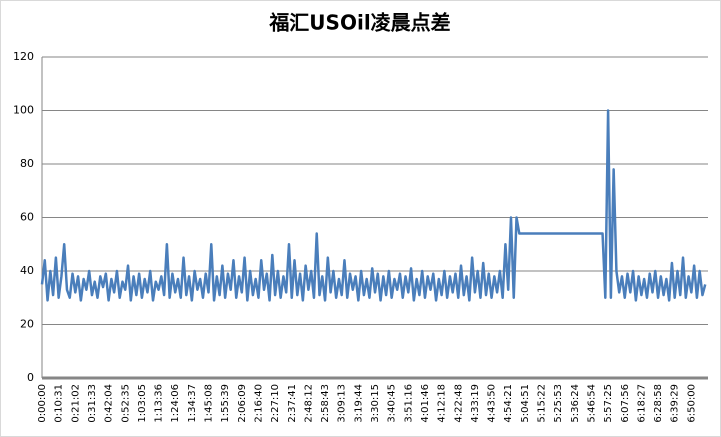 Image resolution: width=721 pixels, height=437 pixels. What do you see at coordinates (59, 403) in the screenshot?
I see `x-tick-label: 0:10:31` at bounding box center [59, 403].